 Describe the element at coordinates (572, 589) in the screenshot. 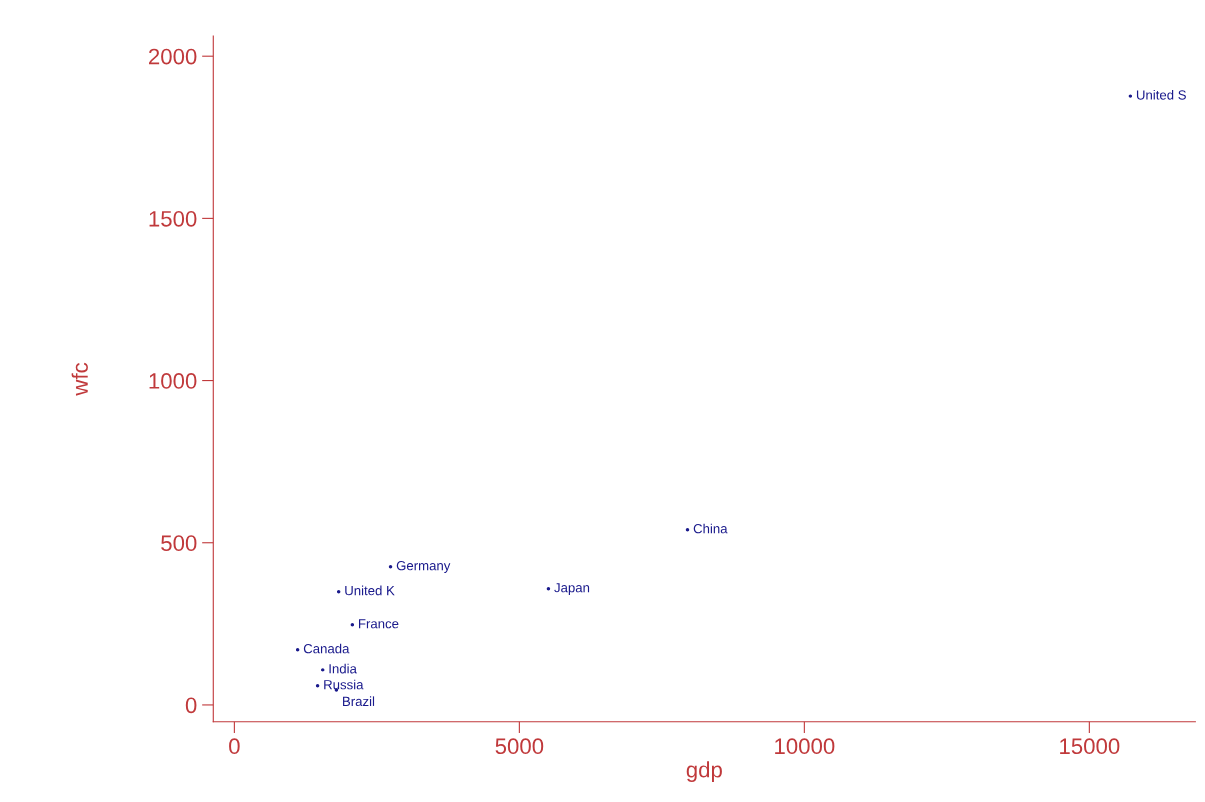

I see `data-label: Japan` at that location.